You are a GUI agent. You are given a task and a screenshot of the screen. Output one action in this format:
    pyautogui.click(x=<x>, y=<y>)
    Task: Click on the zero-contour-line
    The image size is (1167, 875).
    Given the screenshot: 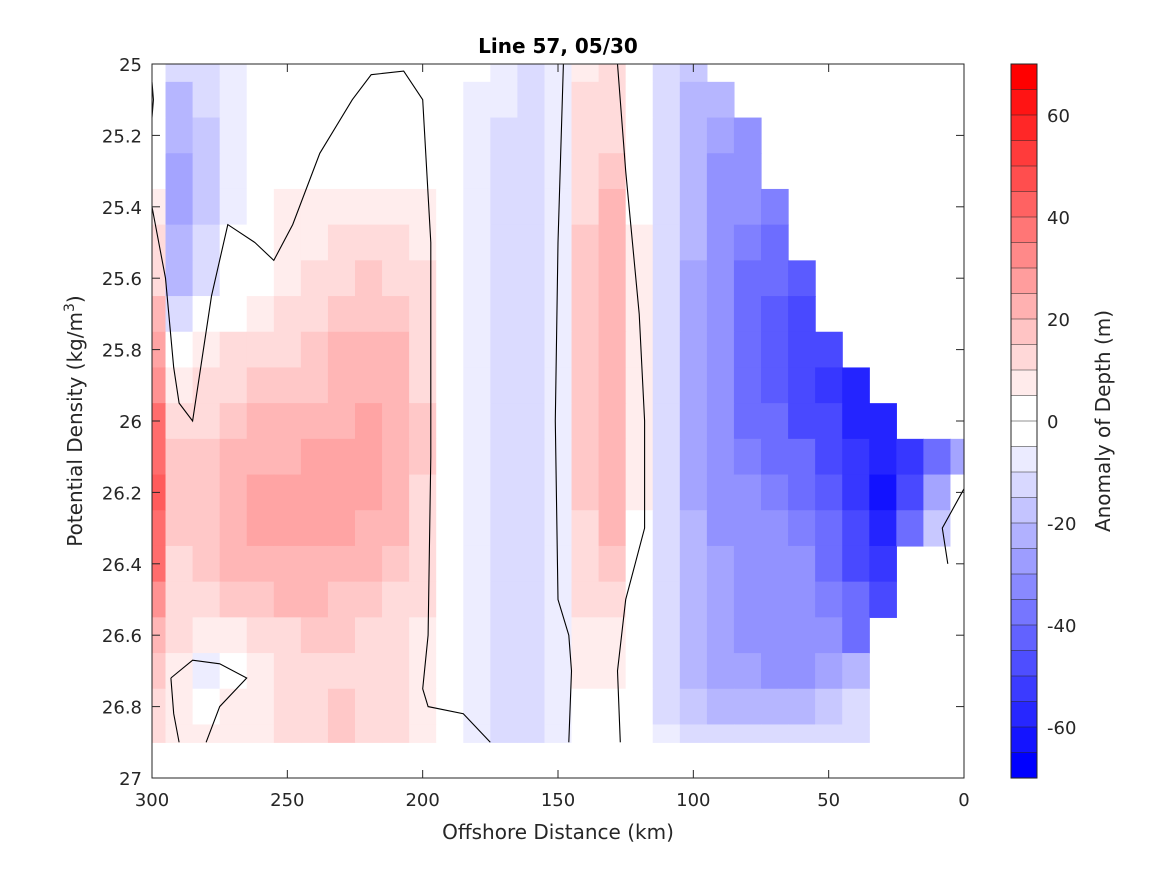 What is the action you would take?
    pyautogui.click(x=953, y=526)
    